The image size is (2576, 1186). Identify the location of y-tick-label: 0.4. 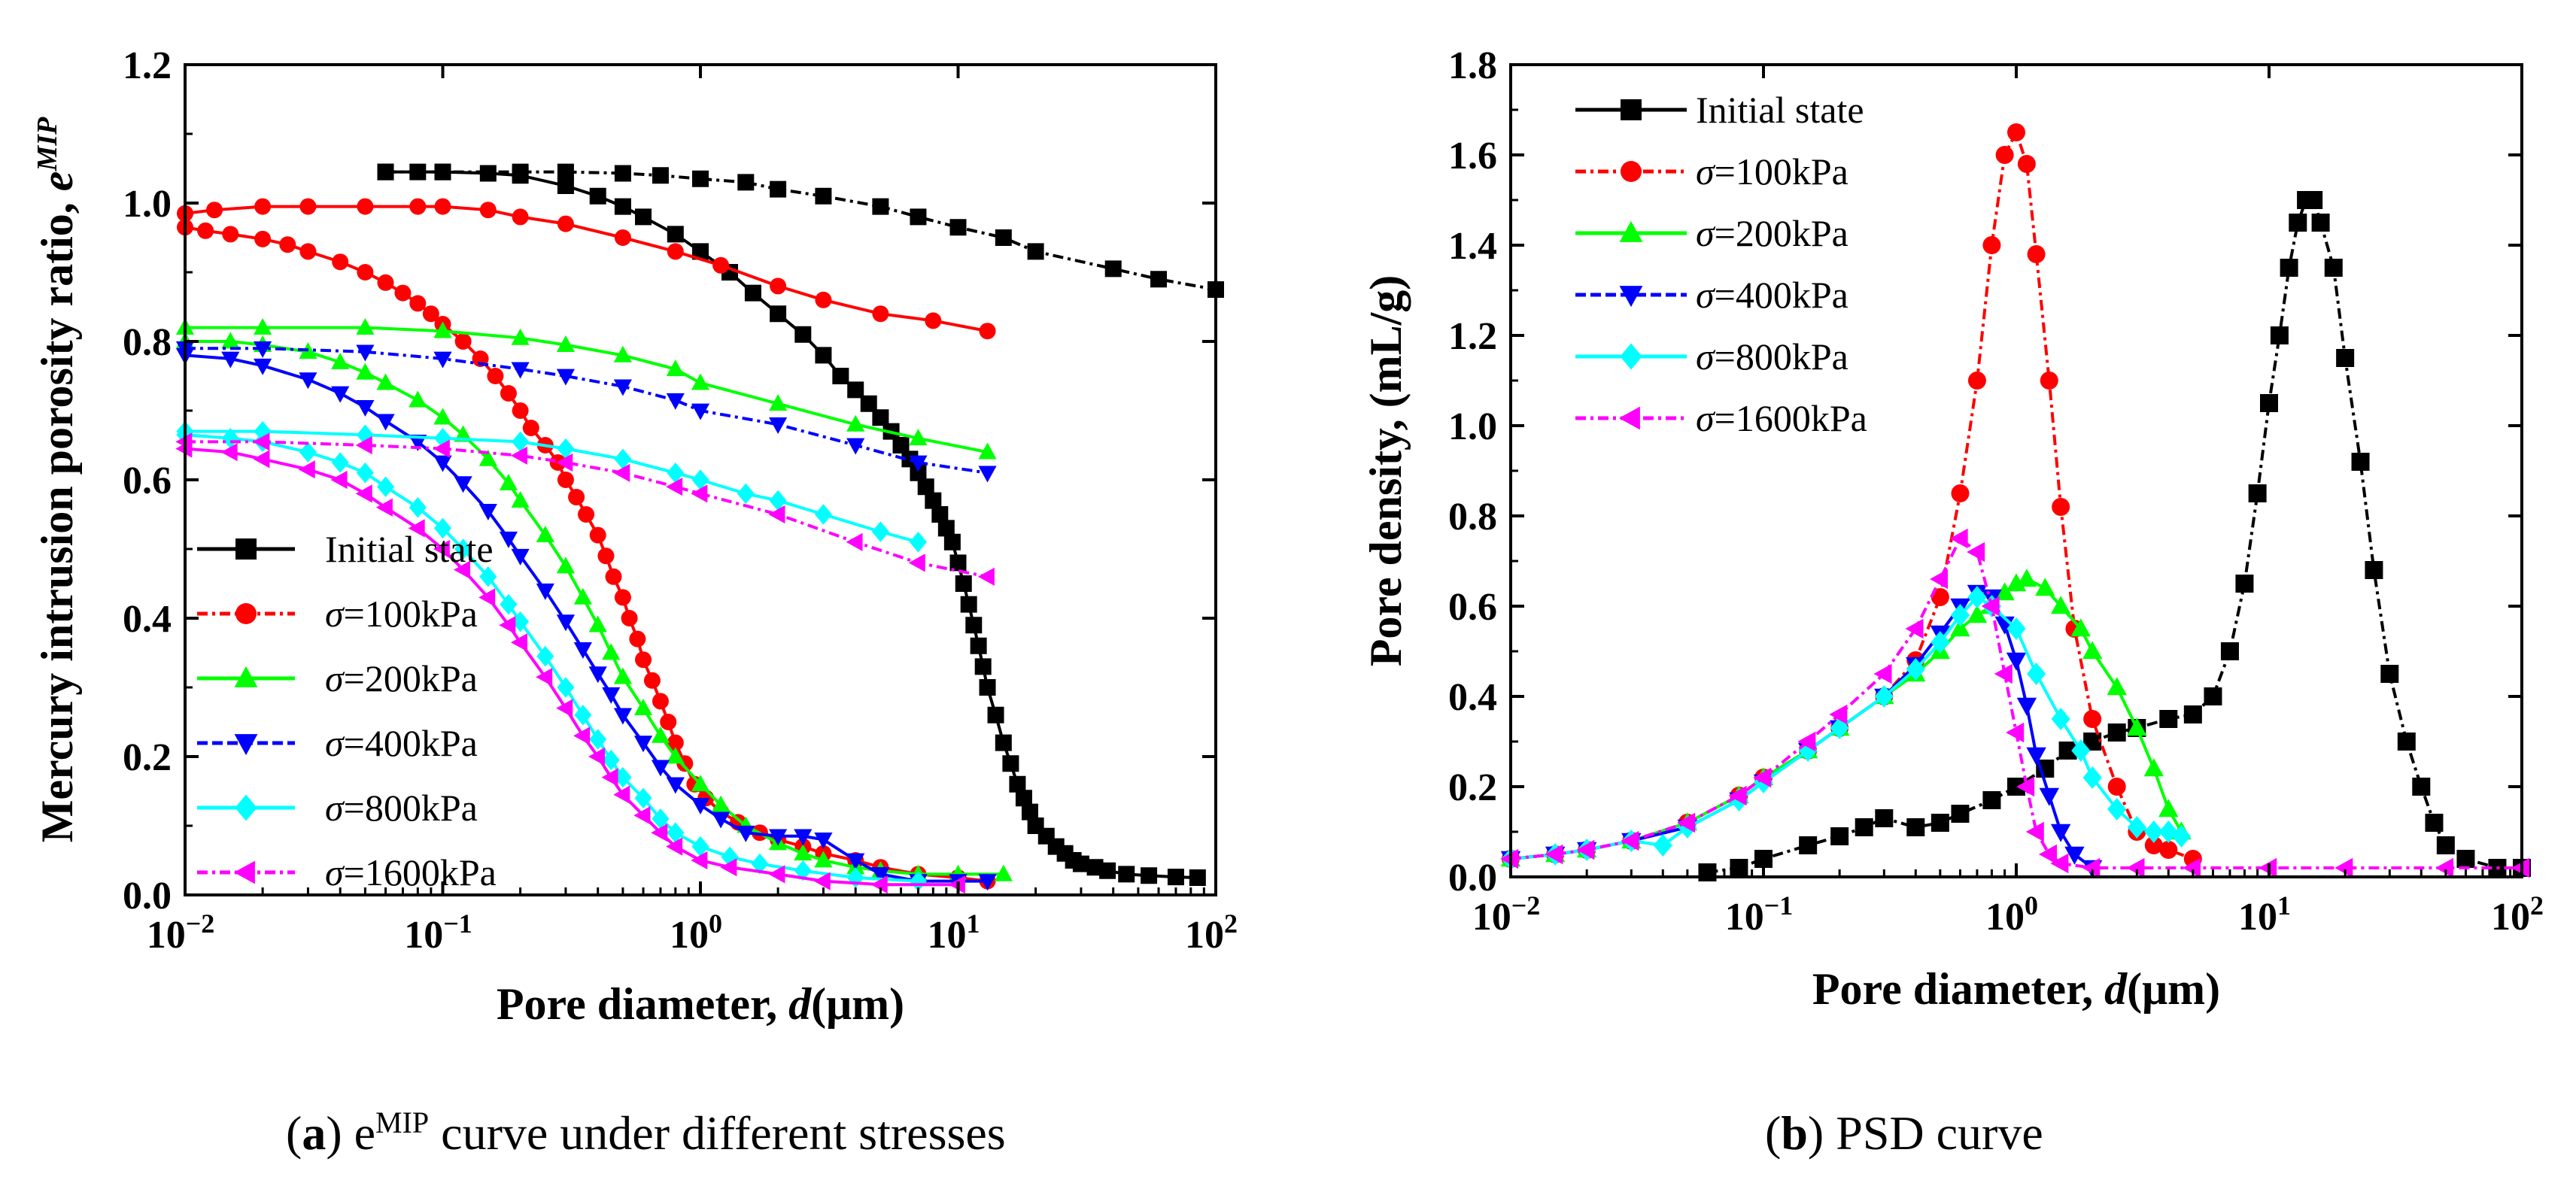
(1472, 698).